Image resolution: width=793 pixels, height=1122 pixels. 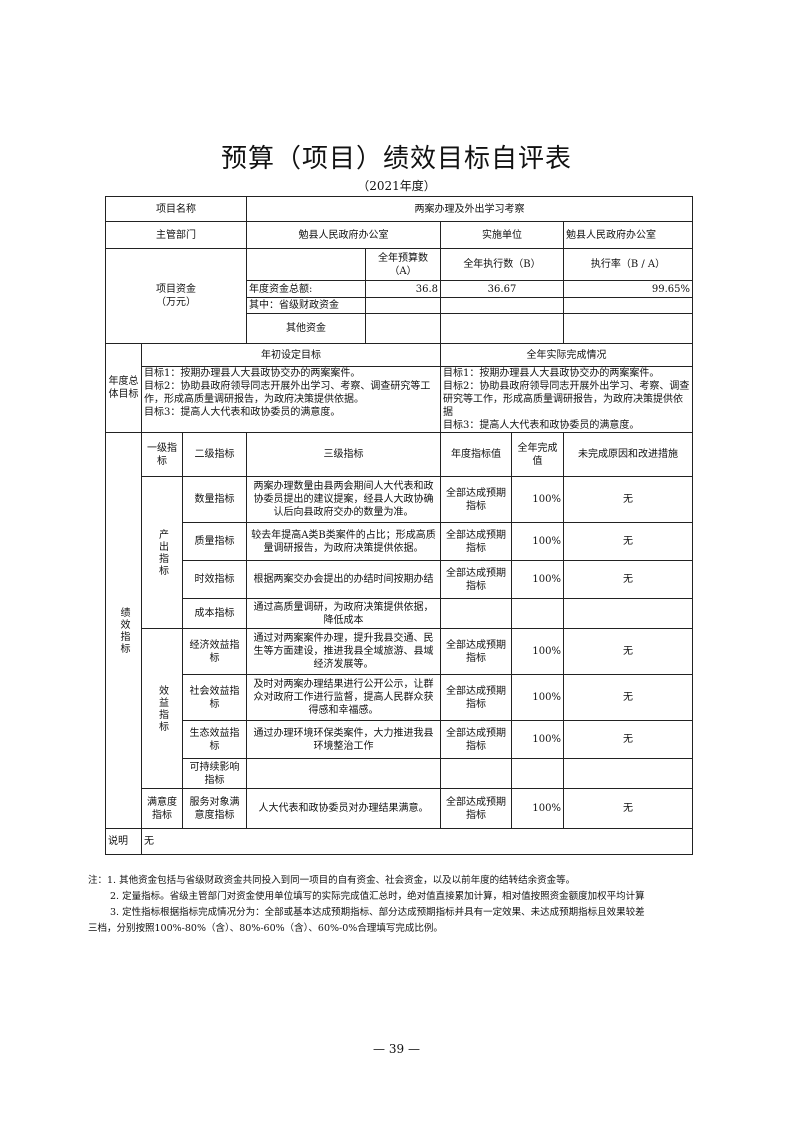 What do you see at coordinates (628, 454) in the screenshot?
I see `header-reason: 未完成原因和改进措施` at bounding box center [628, 454].